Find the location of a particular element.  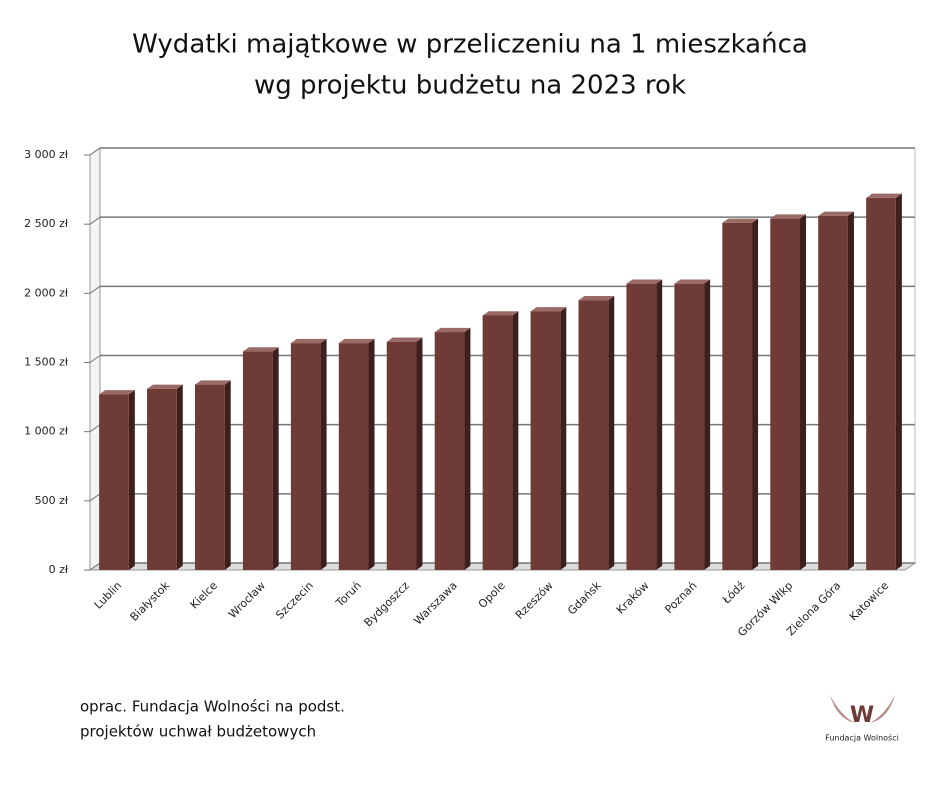

x-tick-label: Lublin is located at coordinates (108, 595).